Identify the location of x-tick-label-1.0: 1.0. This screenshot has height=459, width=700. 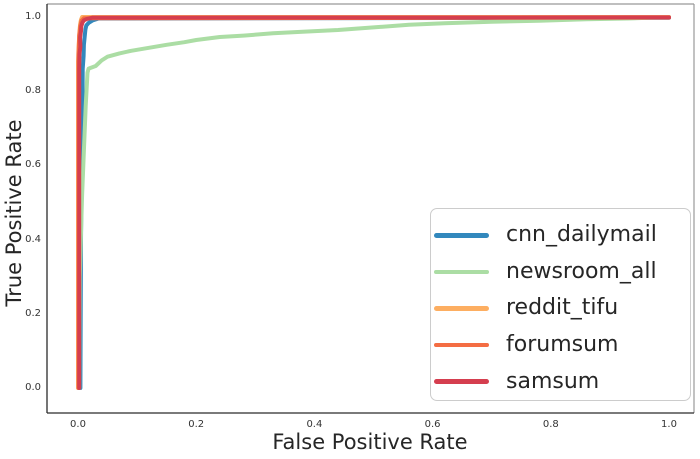
(669, 424).